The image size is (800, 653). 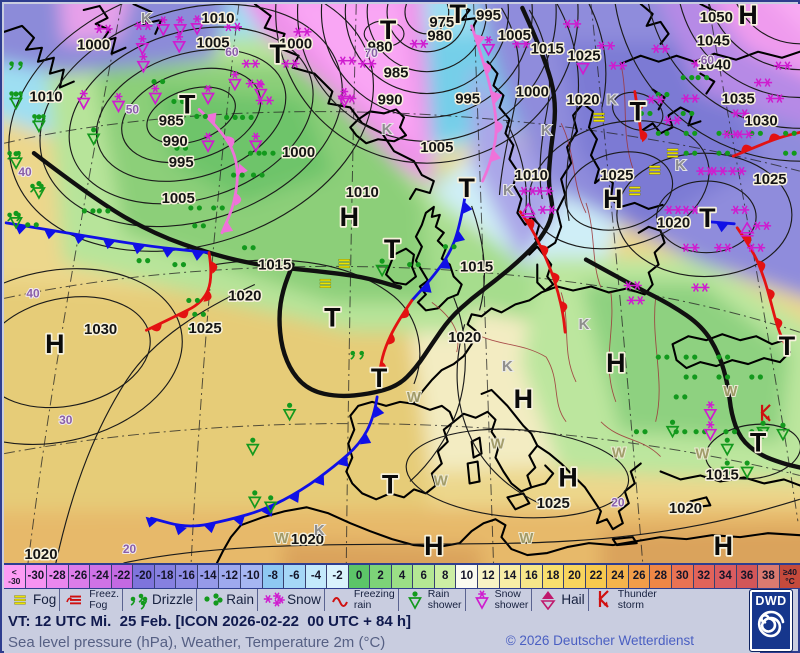 I want to click on copyright: © 2026 Deutscher Wetterdienst, so click(x=599, y=640).